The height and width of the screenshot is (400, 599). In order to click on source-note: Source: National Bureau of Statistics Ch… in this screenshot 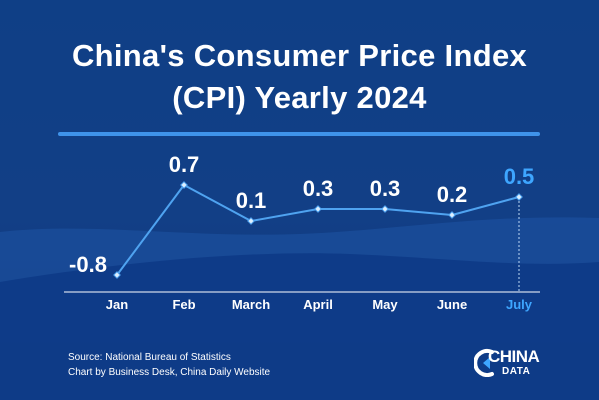, I will do `click(169, 365)`.